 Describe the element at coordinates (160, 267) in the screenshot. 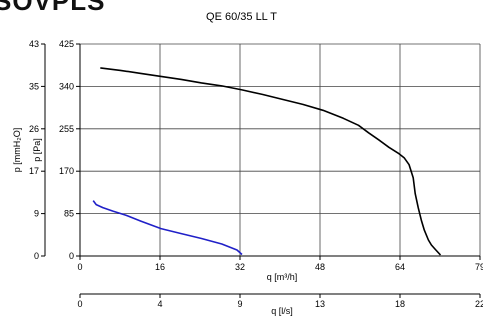

I see `x-tick-label: 16` at that location.